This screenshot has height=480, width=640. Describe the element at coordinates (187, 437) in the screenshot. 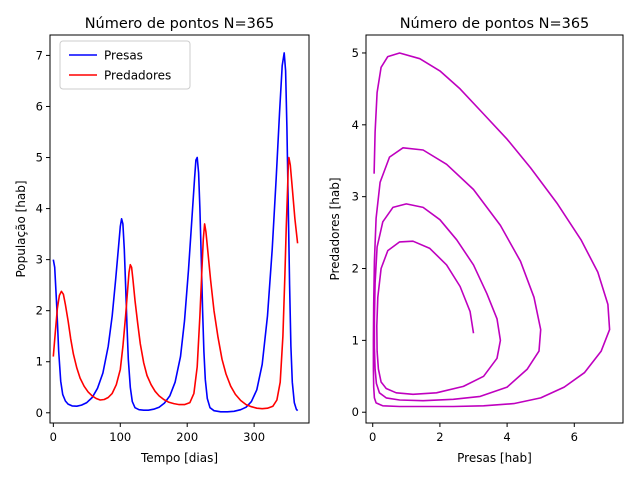

I see `left-x-tick-label: 200` at that location.